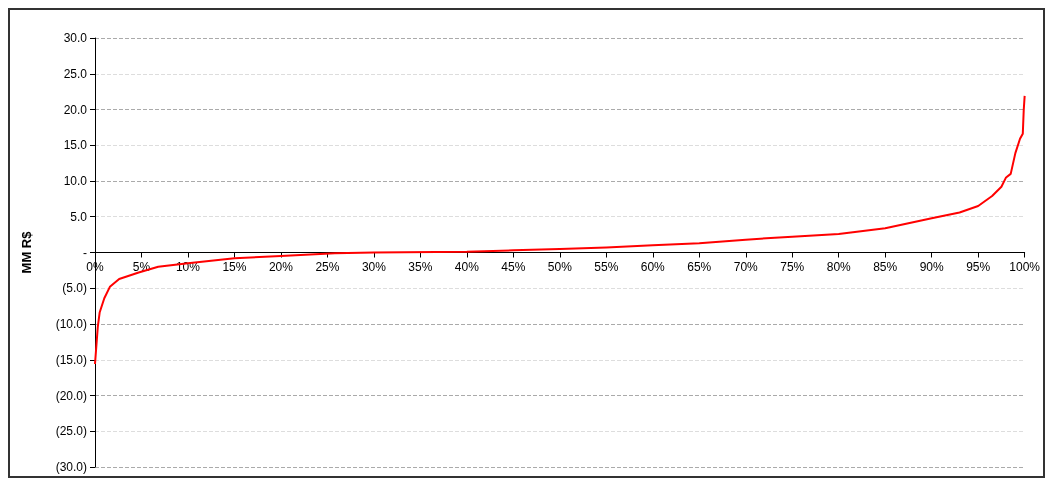  What do you see at coordinates (699, 266) in the screenshot?
I see `x-tick-label: 65%` at bounding box center [699, 266].